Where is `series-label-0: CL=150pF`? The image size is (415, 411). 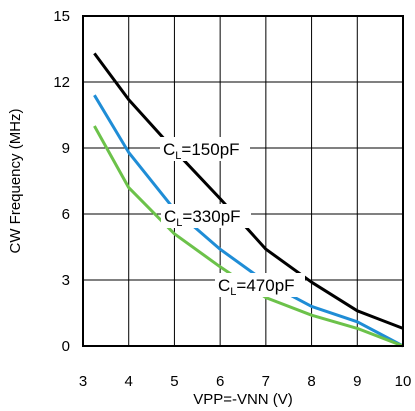 series-label-0: CL=150pF is located at coordinates (201, 151).